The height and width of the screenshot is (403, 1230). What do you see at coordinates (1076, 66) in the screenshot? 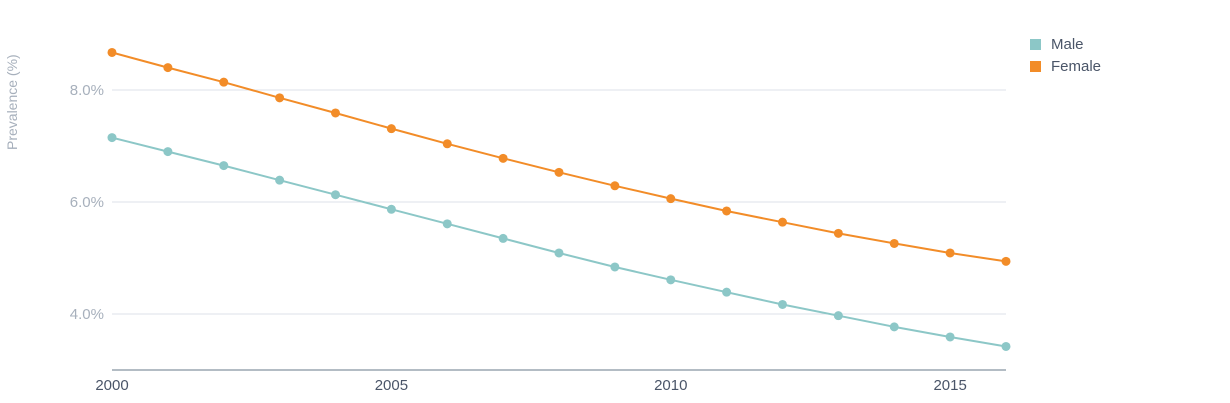
I see `legend-label-female: Female` at bounding box center [1076, 66].